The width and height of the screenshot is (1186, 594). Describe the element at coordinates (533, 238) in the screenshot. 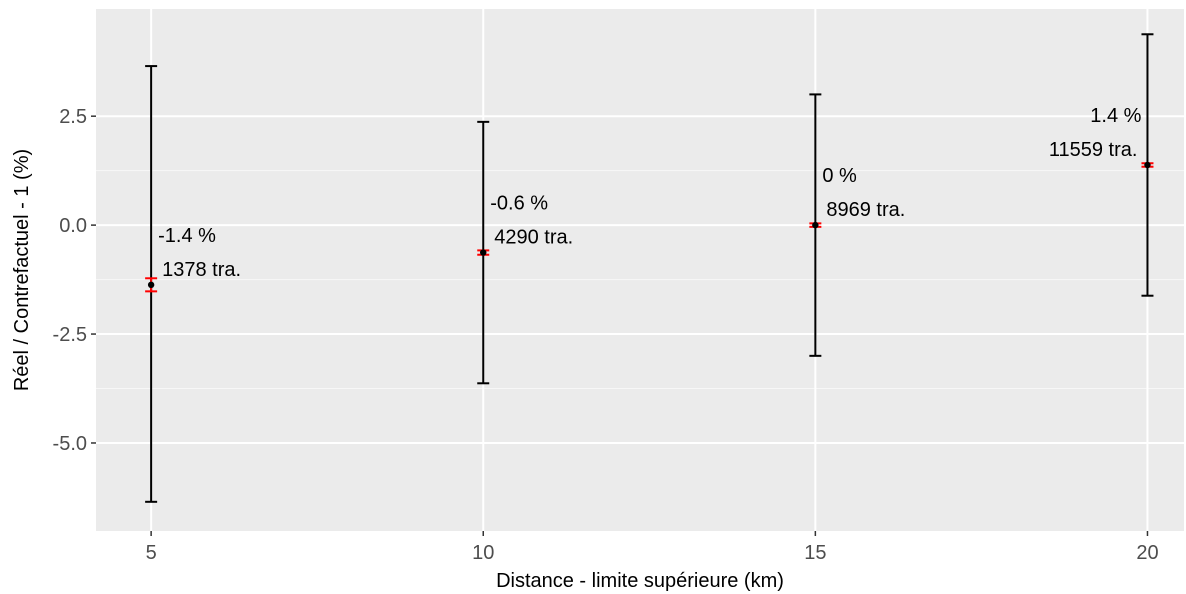

I see `count-label: 4290 tra.` at that location.